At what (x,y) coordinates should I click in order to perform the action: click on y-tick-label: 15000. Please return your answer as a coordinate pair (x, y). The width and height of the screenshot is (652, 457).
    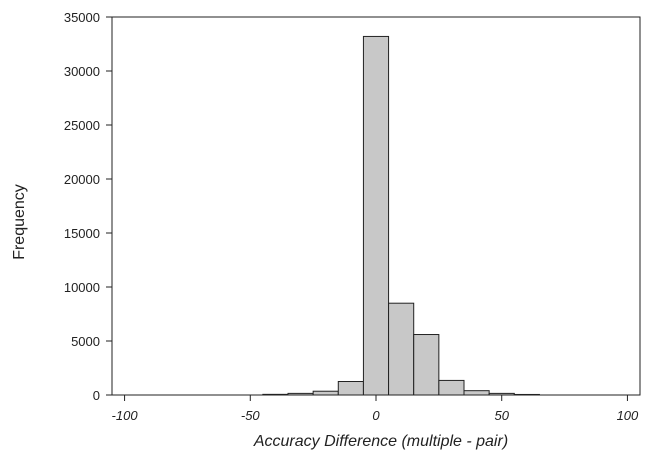
    Looking at the image, I should click on (82, 233).